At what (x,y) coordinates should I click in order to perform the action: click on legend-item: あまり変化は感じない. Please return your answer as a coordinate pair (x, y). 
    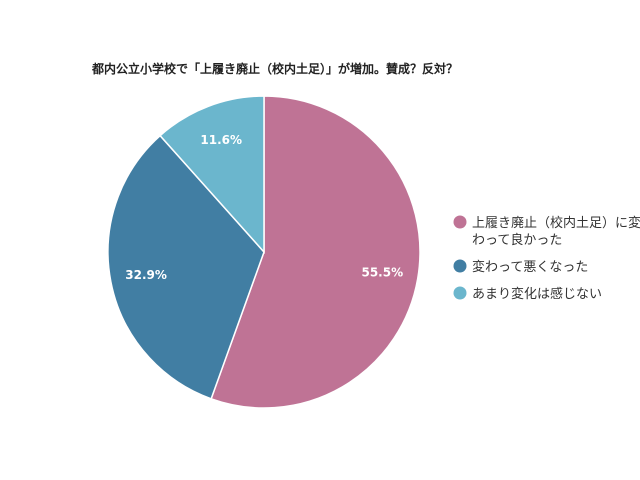
    Looking at the image, I should click on (528, 294).